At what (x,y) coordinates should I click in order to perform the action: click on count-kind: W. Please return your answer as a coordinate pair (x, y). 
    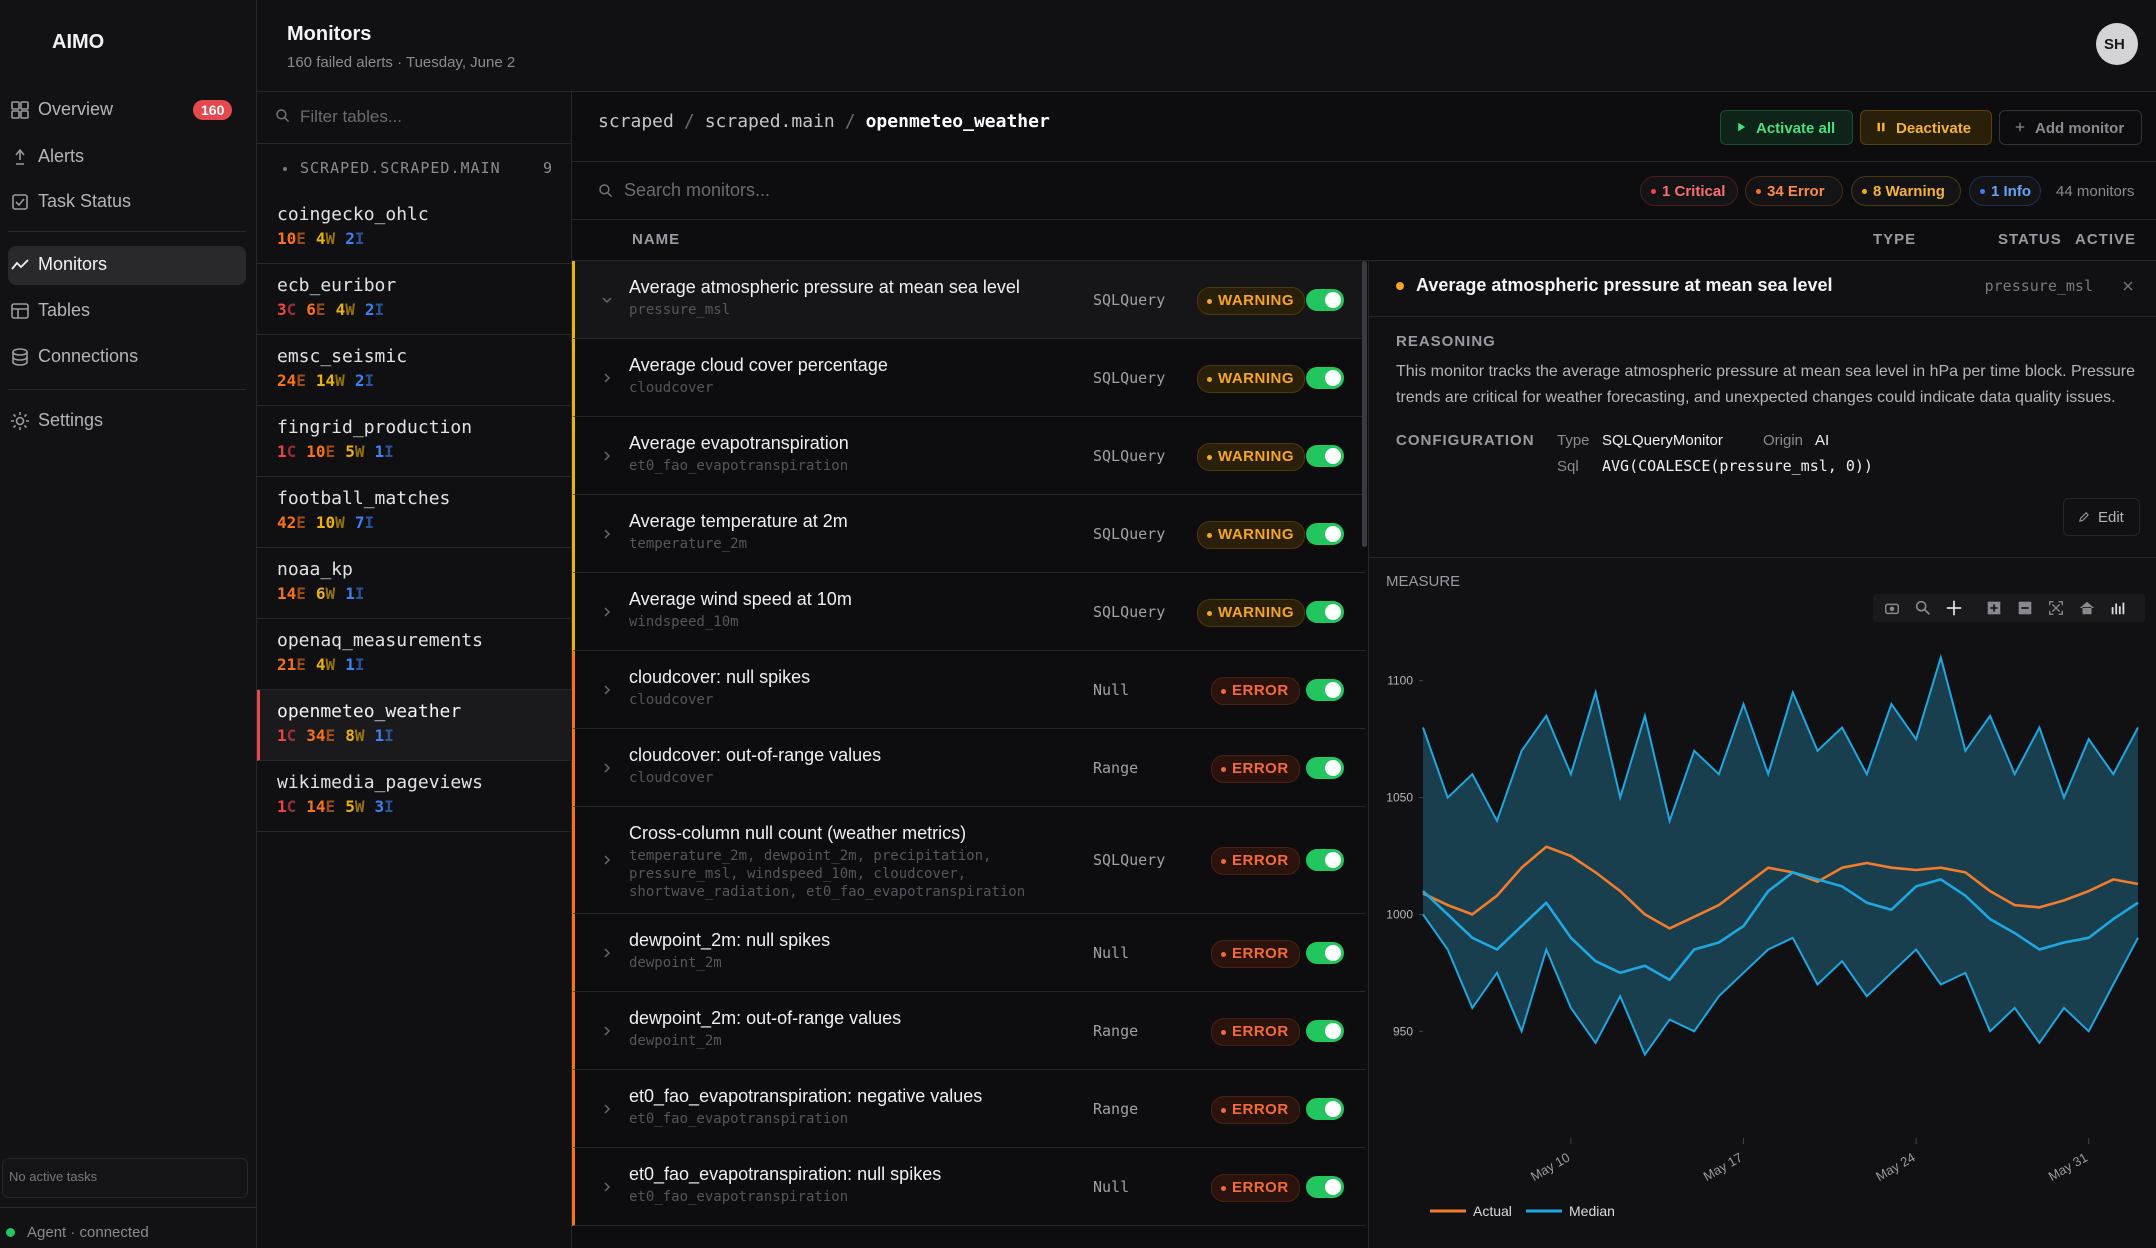
    Looking at the image, I should click on (330, 593).